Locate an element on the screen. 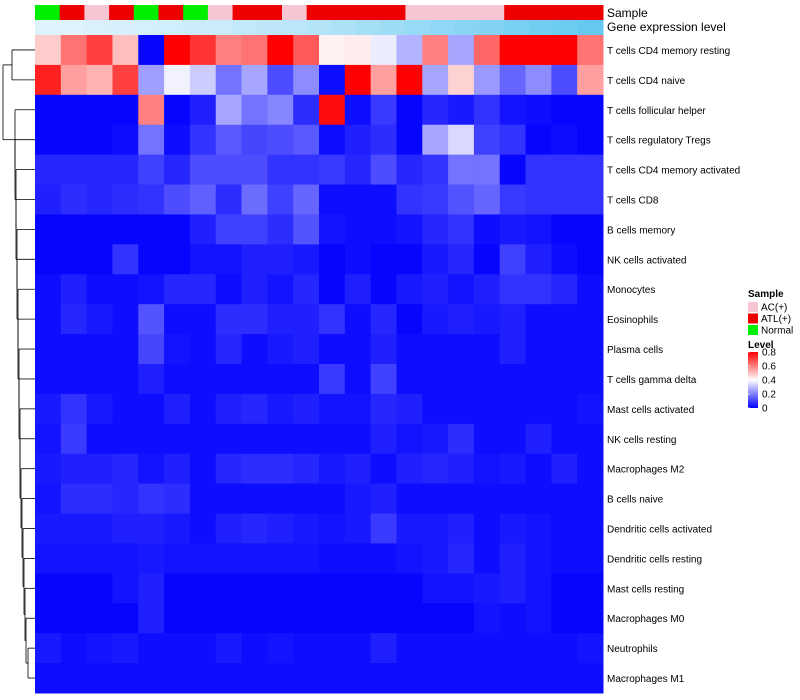  legend-tick-label: 0 is located at coordinates (765, 409).